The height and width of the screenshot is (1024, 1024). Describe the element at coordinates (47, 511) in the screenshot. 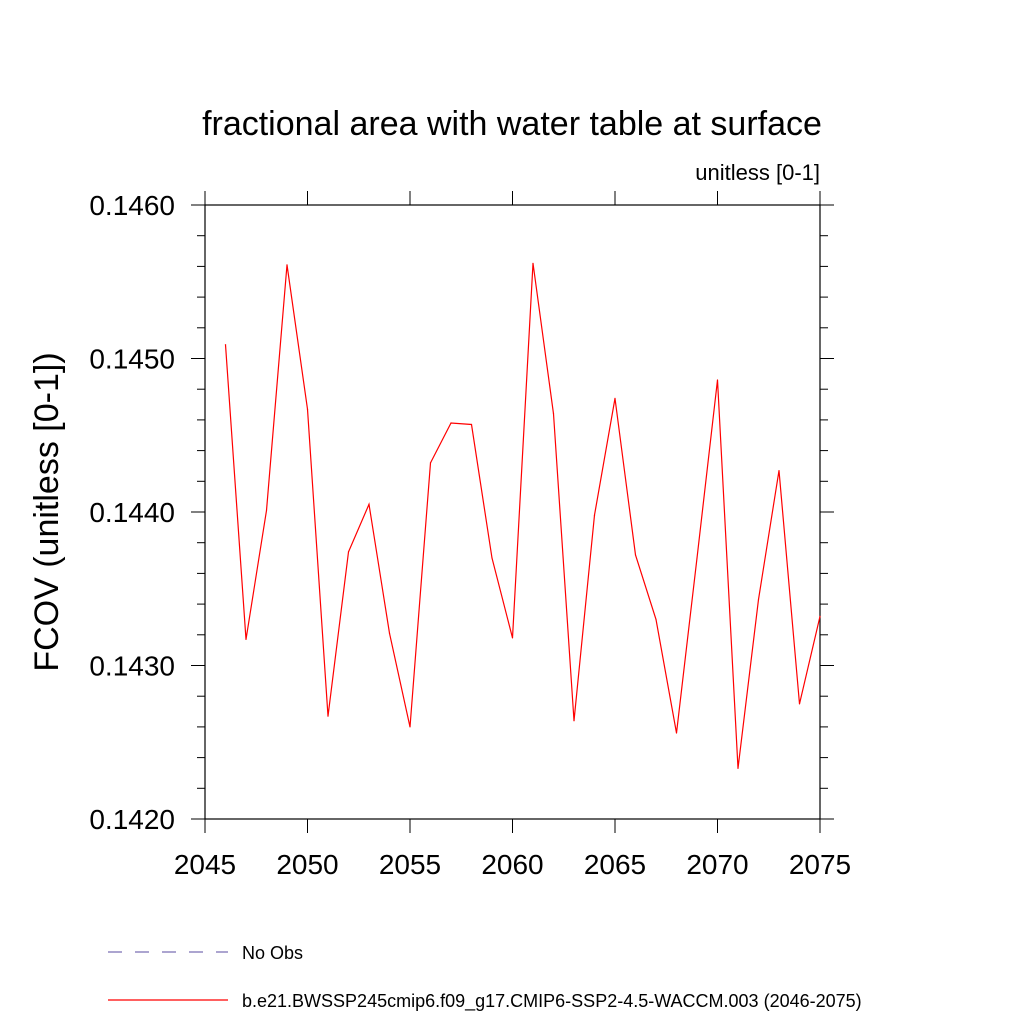

I see `y-axis-label: FCOV (unitless [0-1])` at that location.